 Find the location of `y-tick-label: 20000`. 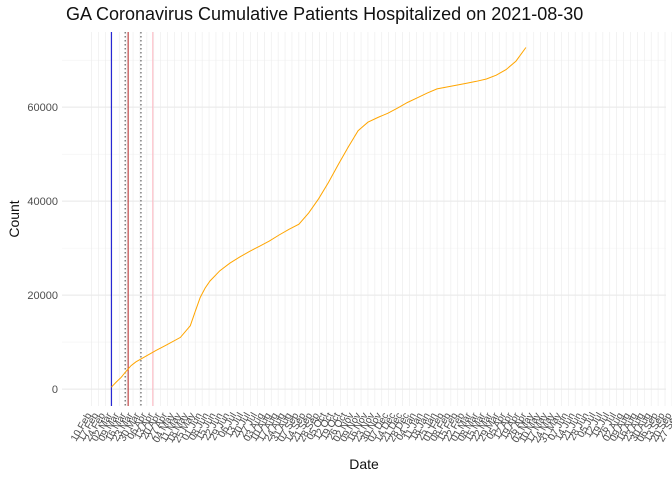

y-tick-label: 20000 is located at coordinates (42, 296).